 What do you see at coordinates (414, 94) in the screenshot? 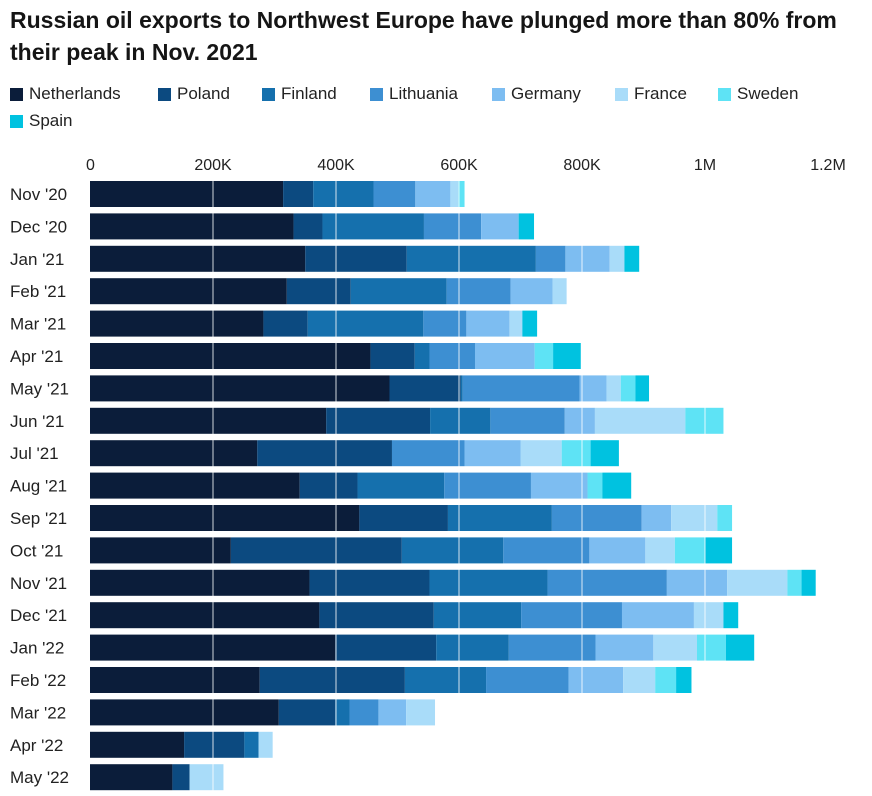
I see `legend-item-lithuania: Lithuania` at bounding box center [414, 94].